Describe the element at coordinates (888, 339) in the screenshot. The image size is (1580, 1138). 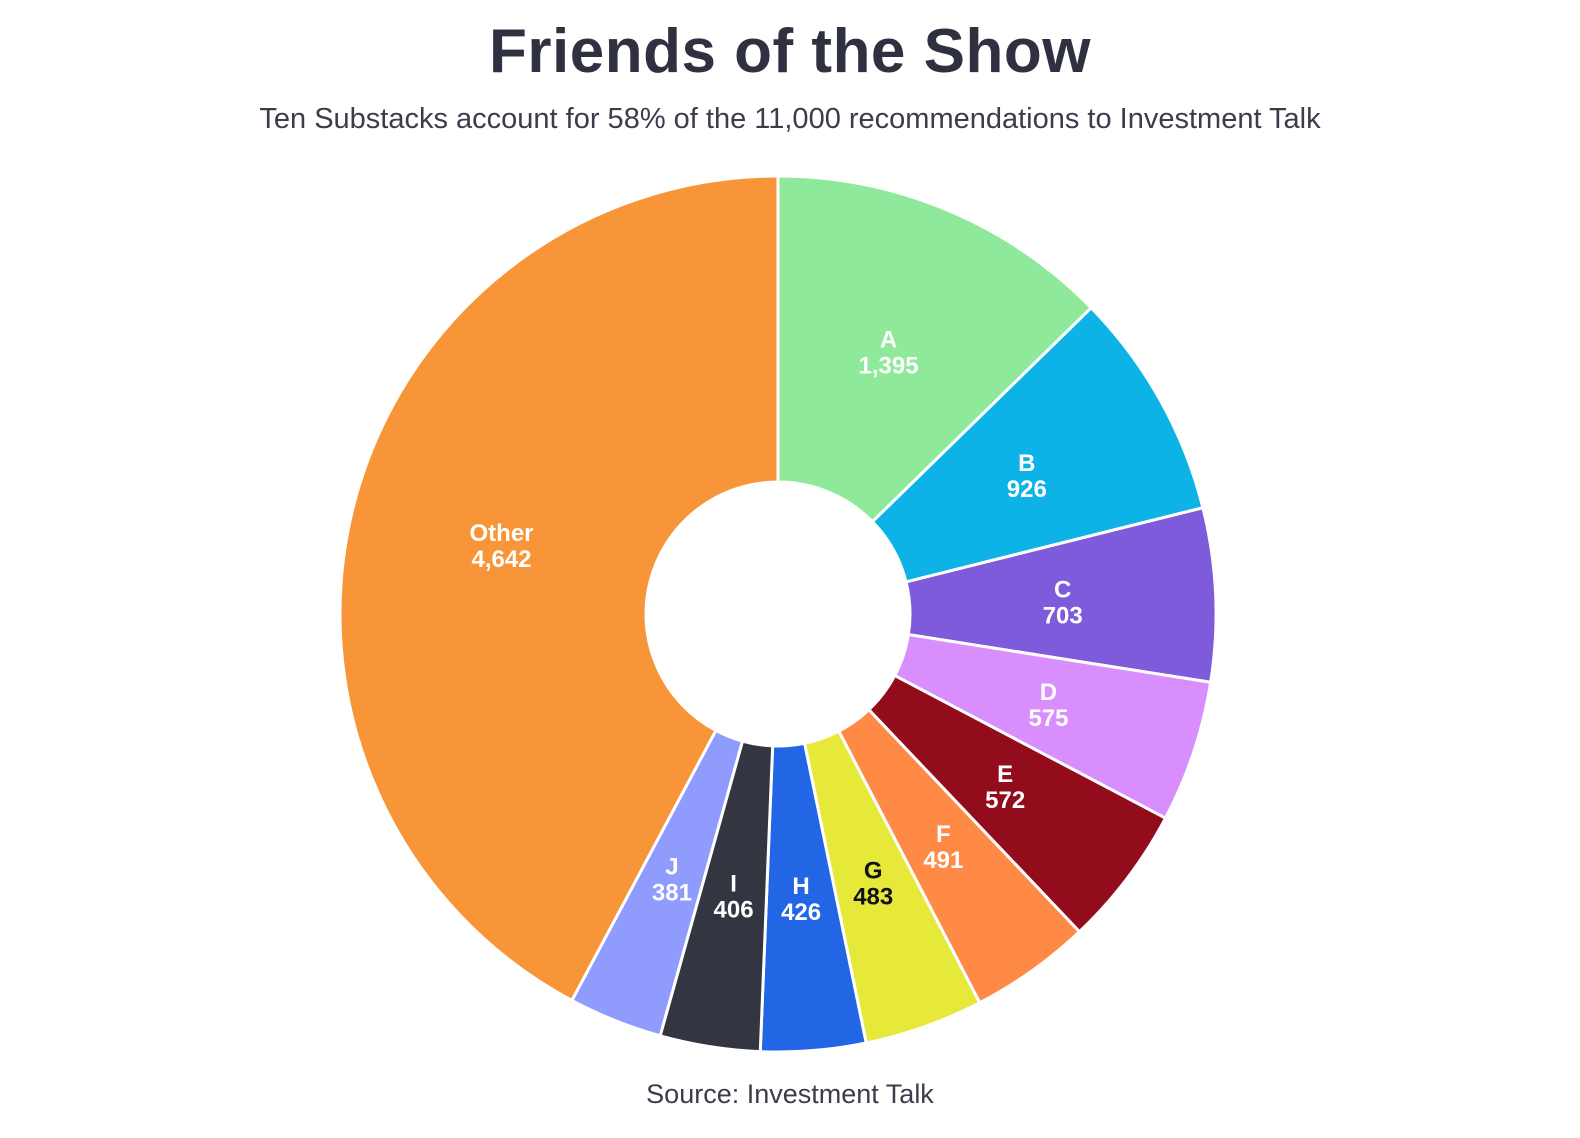
I see `slice-name: A` at that location.